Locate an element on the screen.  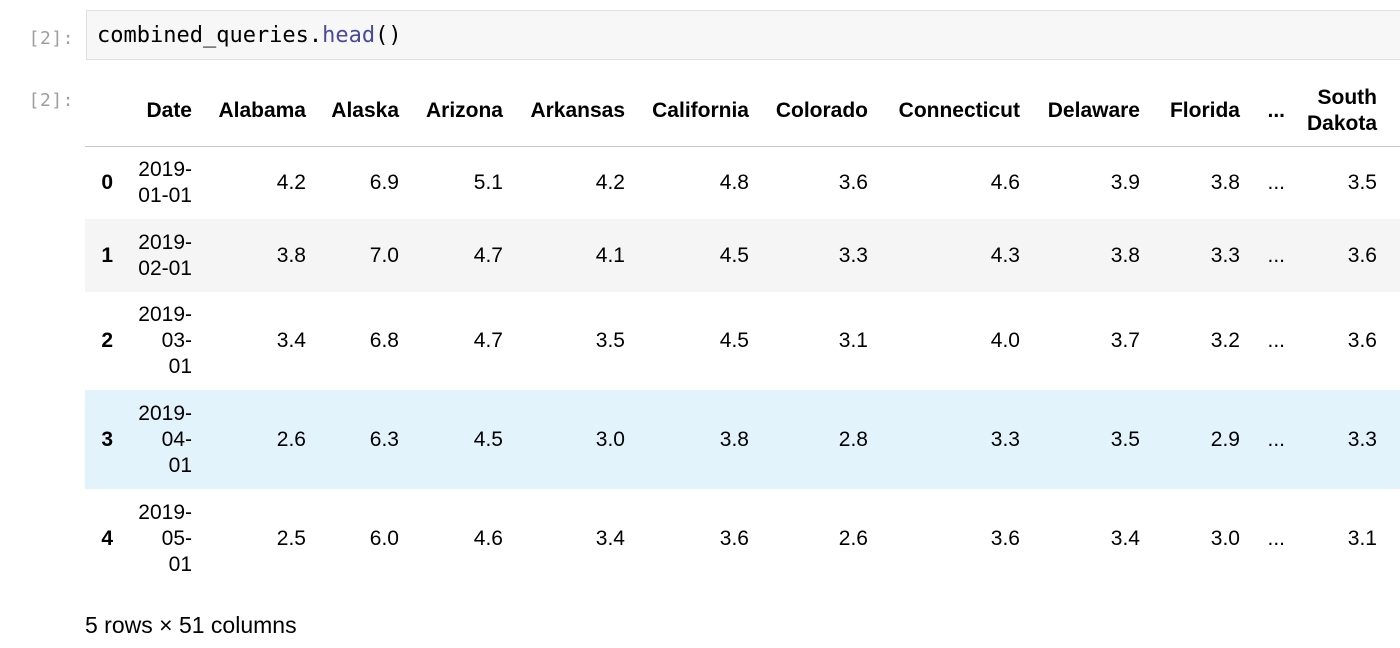
value-cell: 4.3 is located at coordinates (947, 255).